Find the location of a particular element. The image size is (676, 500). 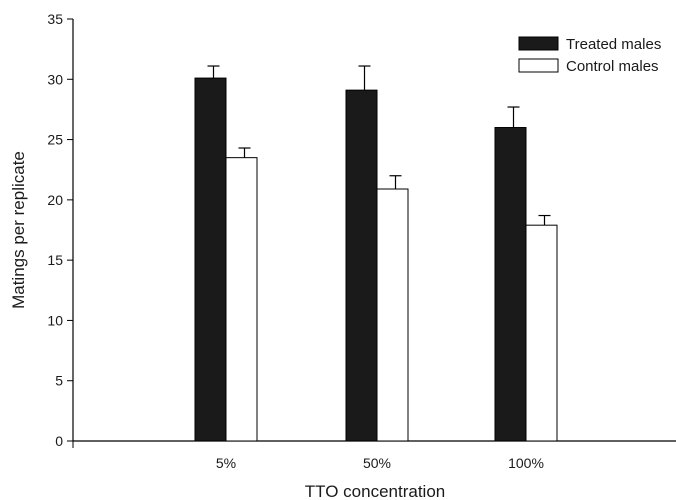

y-tick-label: 35 is located at coordinates (55, 19).